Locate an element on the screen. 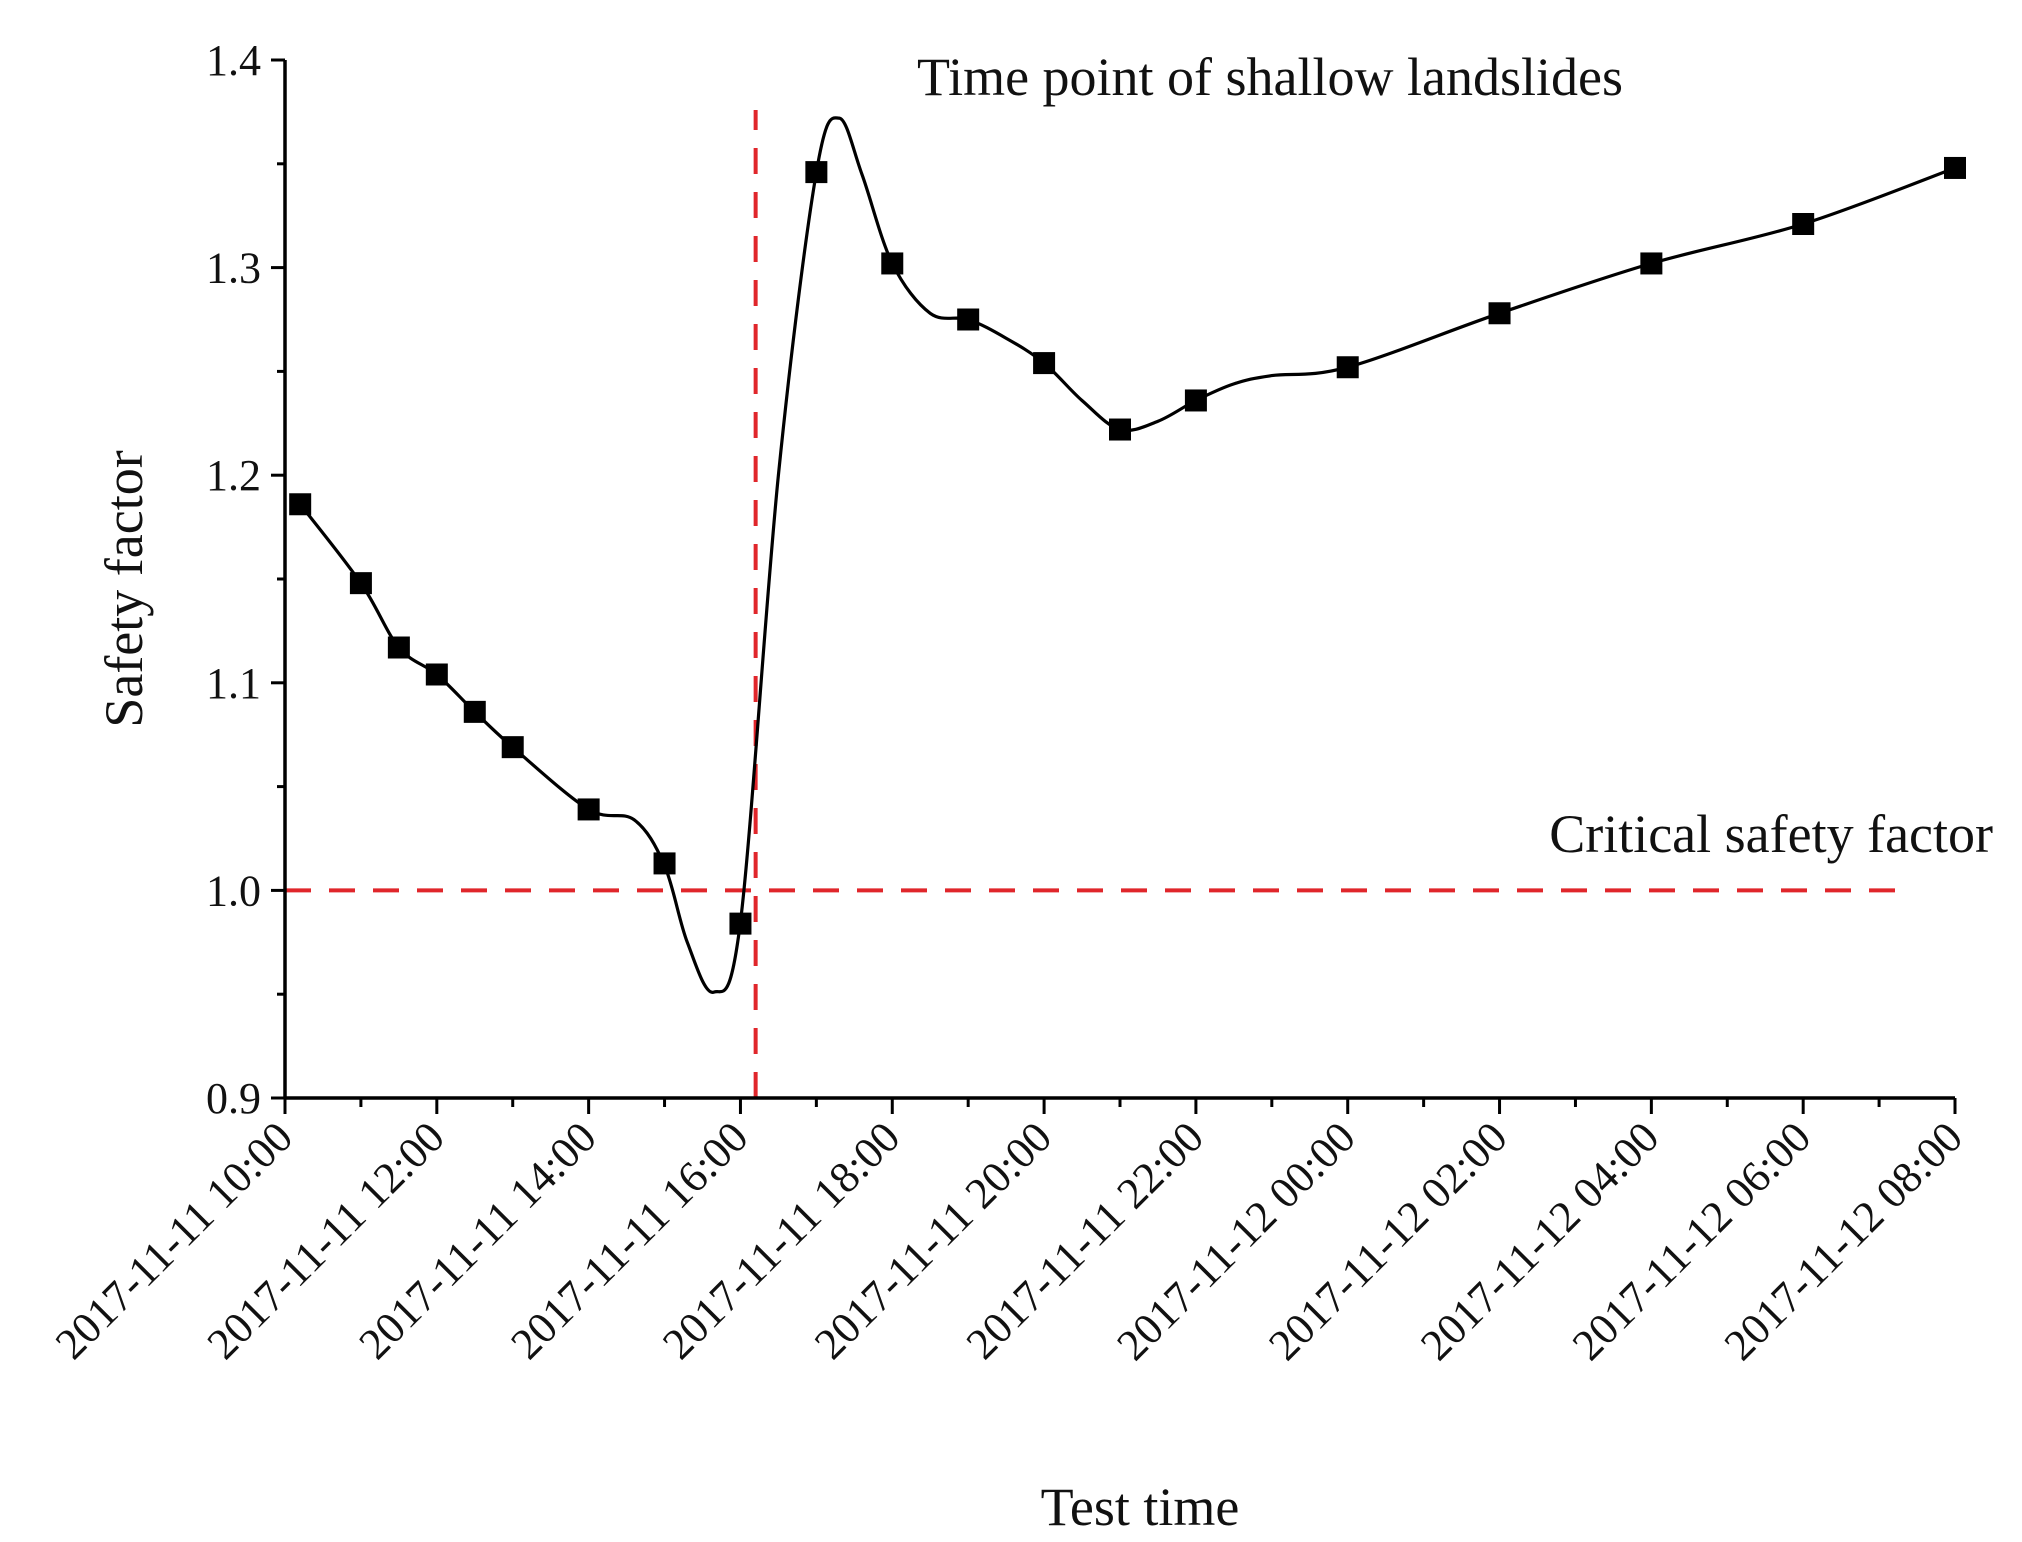 The height and width of the screenshot is (1542, 2022). y-tick-label: 1.2 is located at coordinates (233, 475).